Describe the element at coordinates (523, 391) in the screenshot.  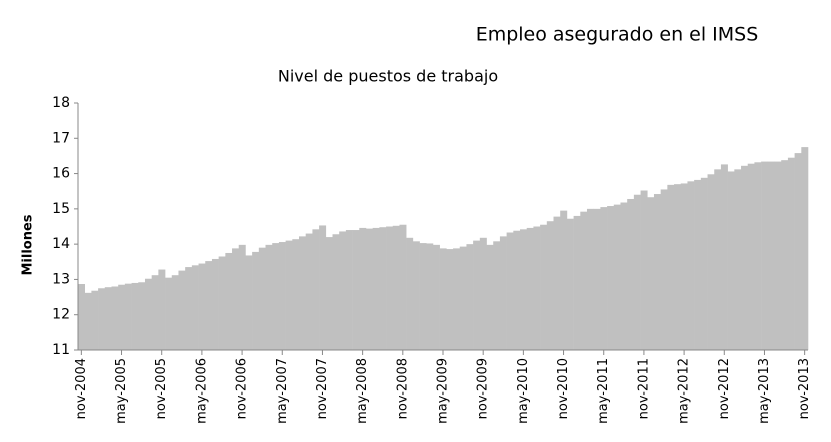
I see `x-tick-label: may-2010` at that location.